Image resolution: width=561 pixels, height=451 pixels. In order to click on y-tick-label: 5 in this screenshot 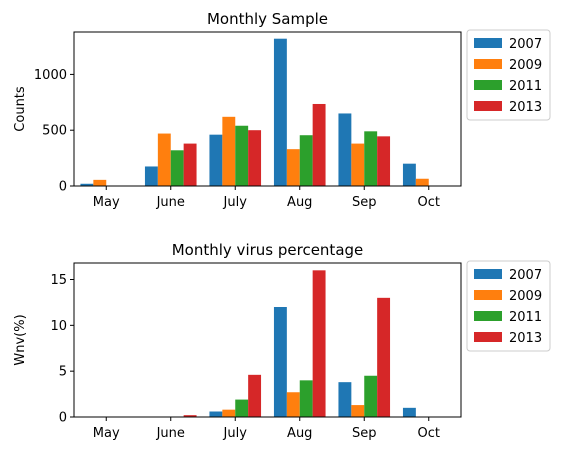, I will do `click(63, 372)`.